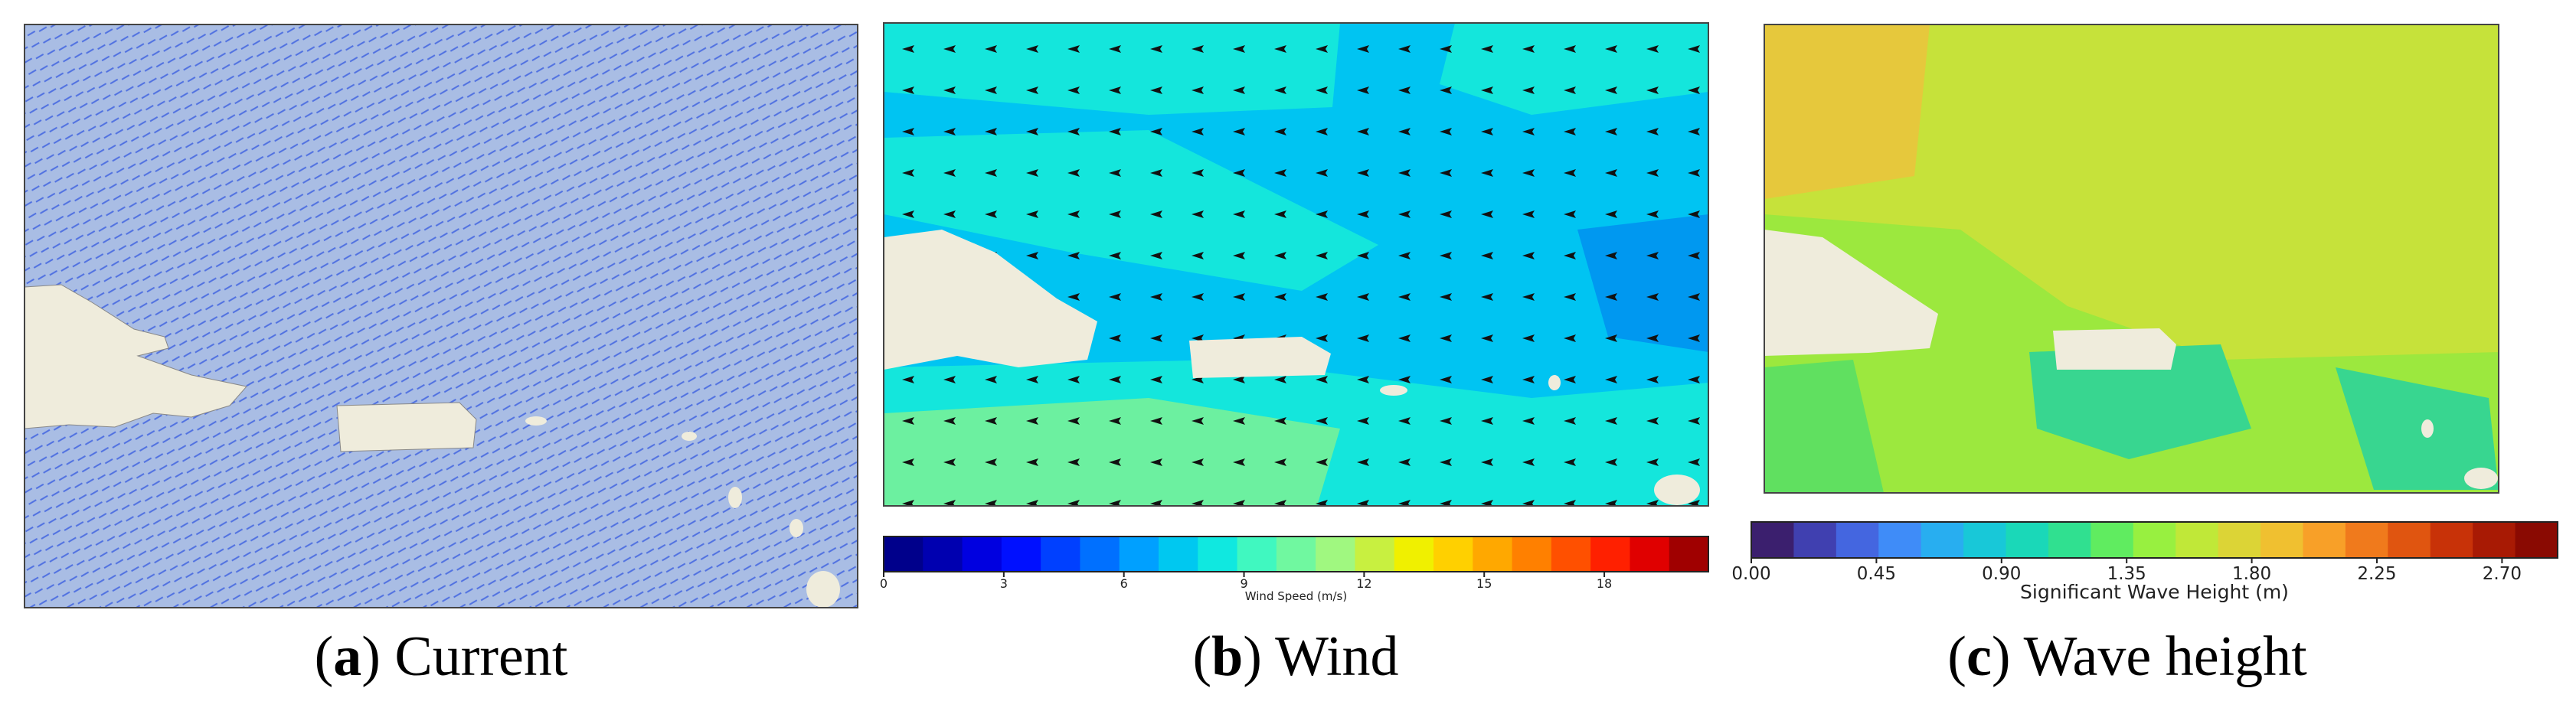 The image size is (2576, 711). Describe the element at coordinates (1296, 596) in the screenshot. I see `colorbar-label: Wind Speed (m/s)` at that location.